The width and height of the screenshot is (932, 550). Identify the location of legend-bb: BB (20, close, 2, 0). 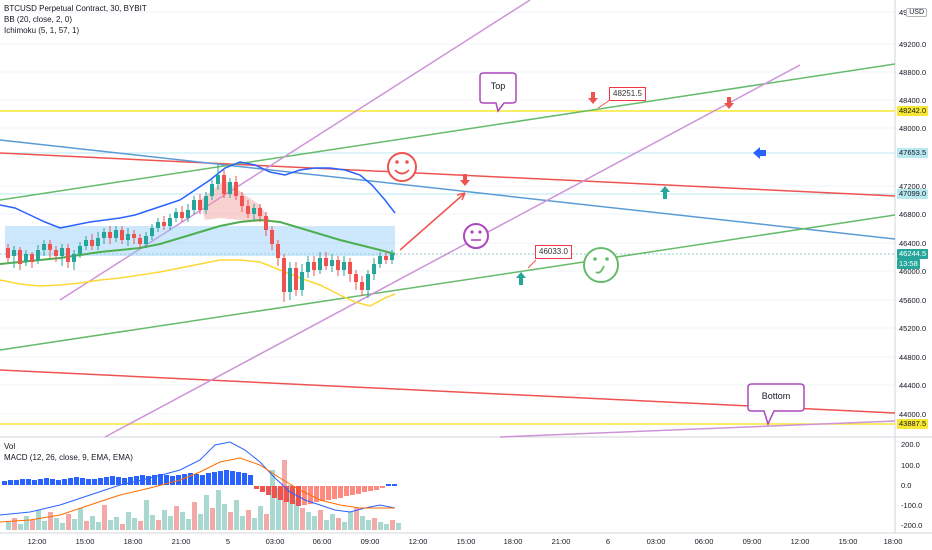
(38, 19).